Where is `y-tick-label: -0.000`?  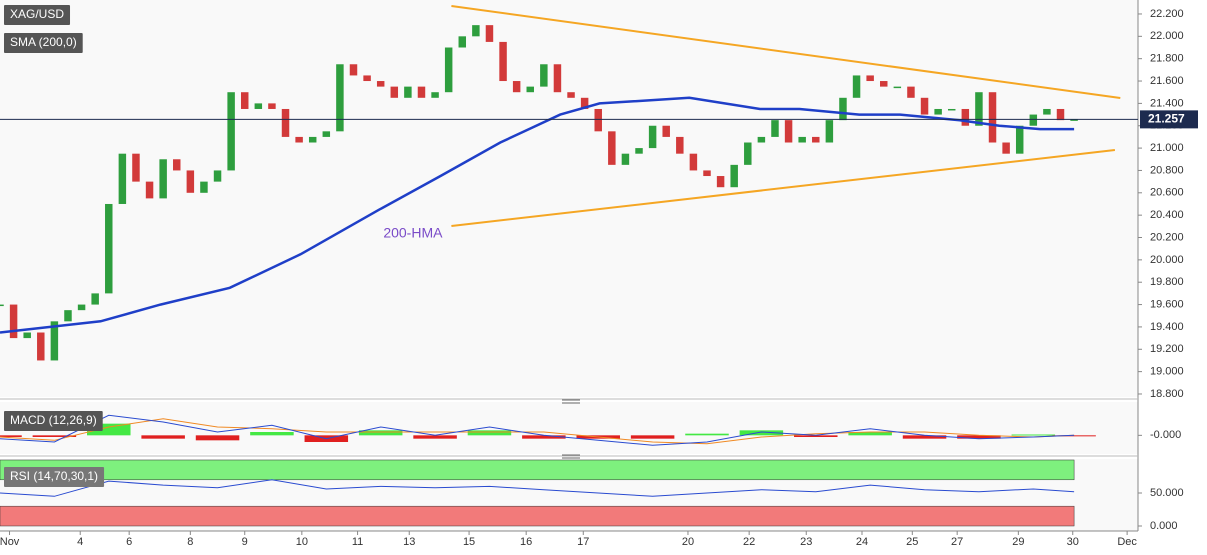
y-tick-label: -0.000 is located at coordinates (1165, 435).